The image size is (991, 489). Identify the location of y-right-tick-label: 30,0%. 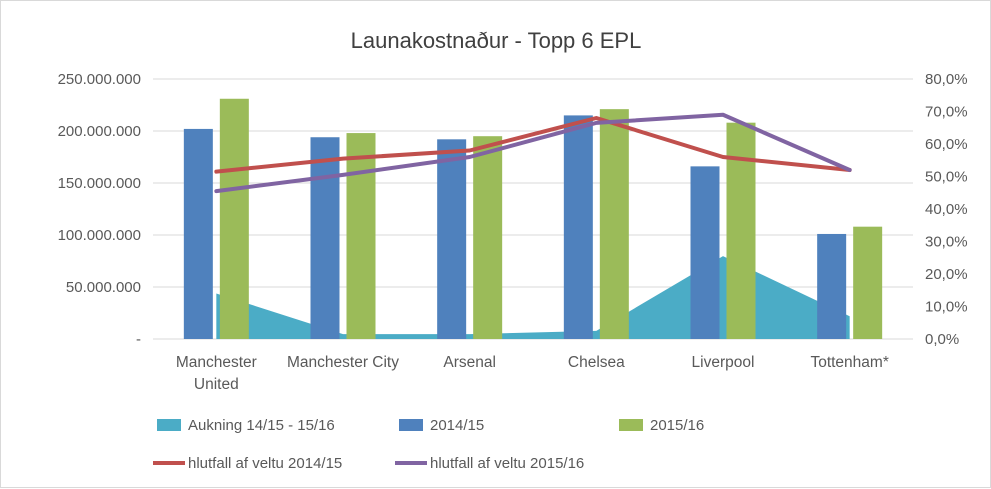
(946, 242).